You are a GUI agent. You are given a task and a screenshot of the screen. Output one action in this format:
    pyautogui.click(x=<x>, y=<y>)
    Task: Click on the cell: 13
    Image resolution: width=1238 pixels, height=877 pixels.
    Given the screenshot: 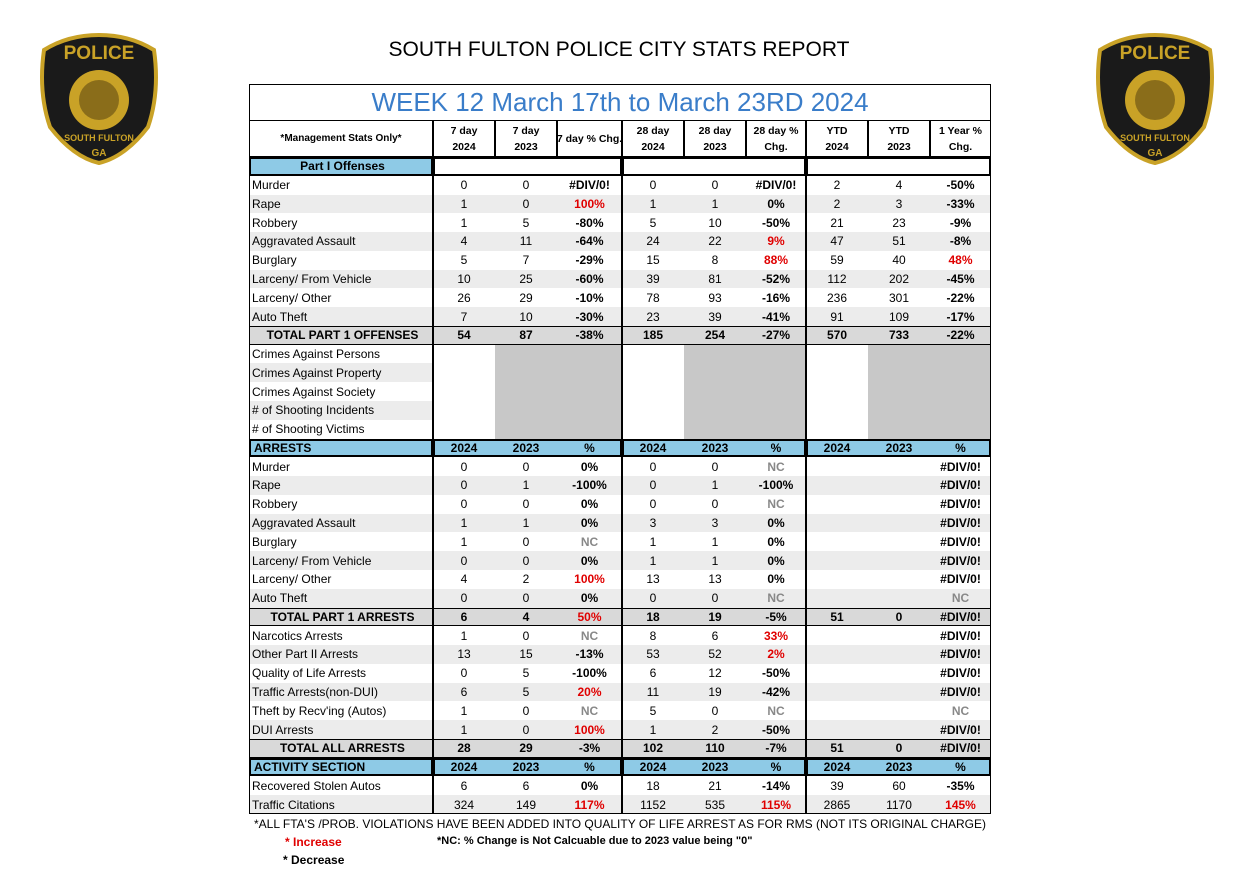 What is the action you would take?
    pyautogui.click(x=653, y=579)
    